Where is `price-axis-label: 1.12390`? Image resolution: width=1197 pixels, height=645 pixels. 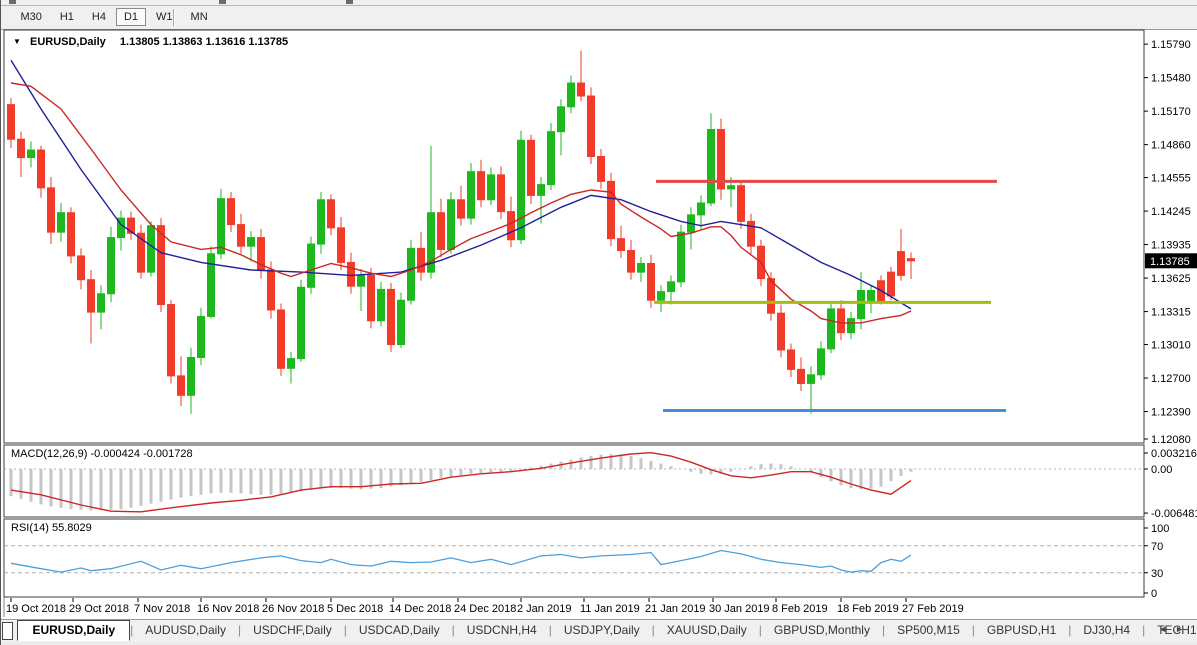
price-axis-label: 1.12390 is located at coordinates (1171, 413).